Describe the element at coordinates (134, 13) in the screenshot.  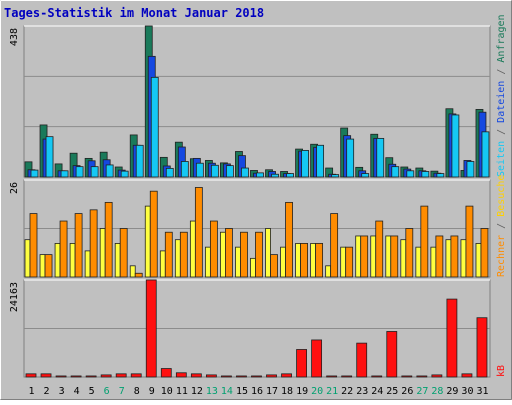
I see `chart-title: Tages-Statistik im Monat Januar 2018` at that location.